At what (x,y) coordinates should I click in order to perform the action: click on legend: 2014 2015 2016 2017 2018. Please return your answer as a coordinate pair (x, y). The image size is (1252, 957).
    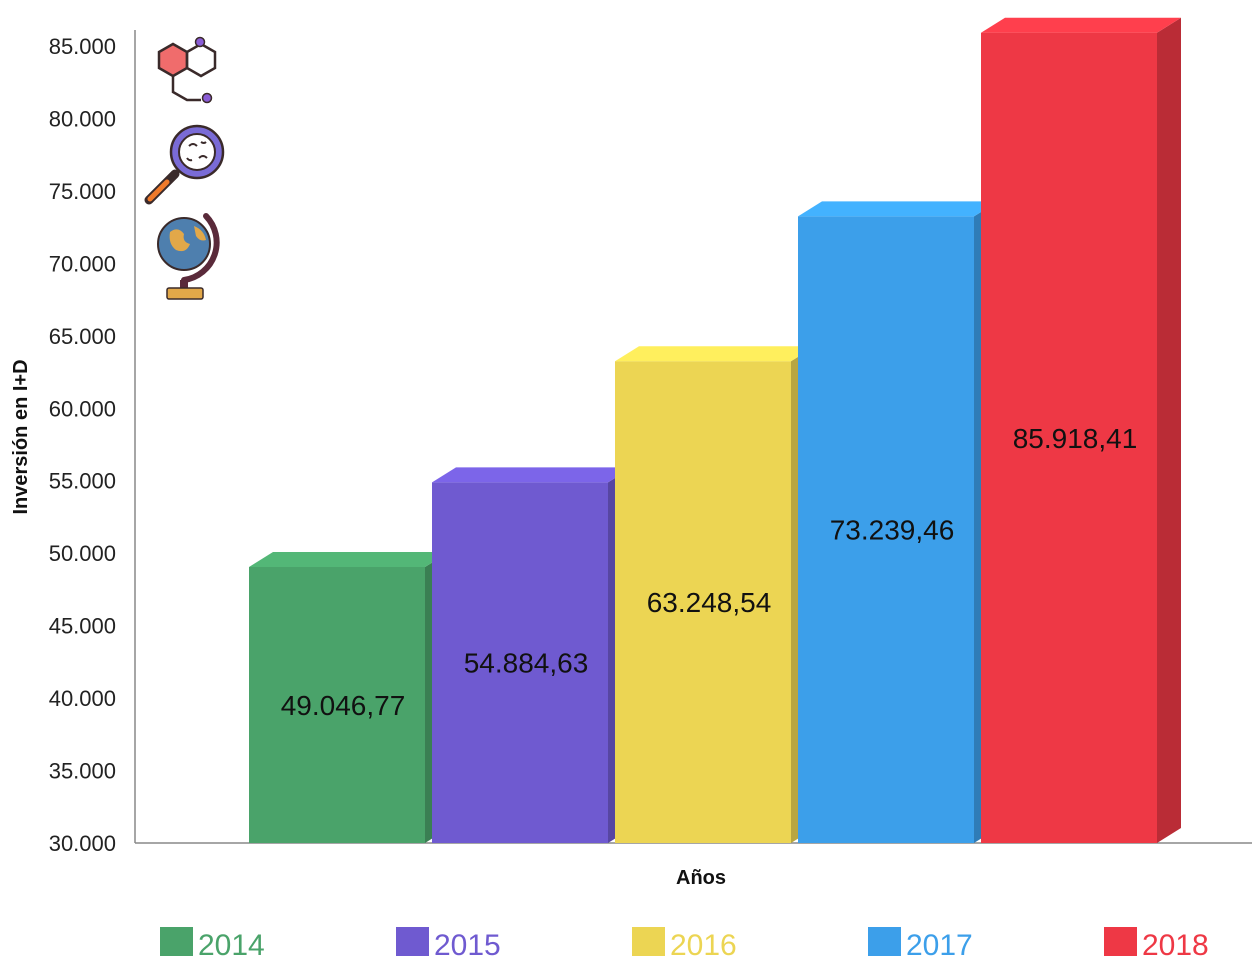
    Looking at the image, I should click on (684, 942).